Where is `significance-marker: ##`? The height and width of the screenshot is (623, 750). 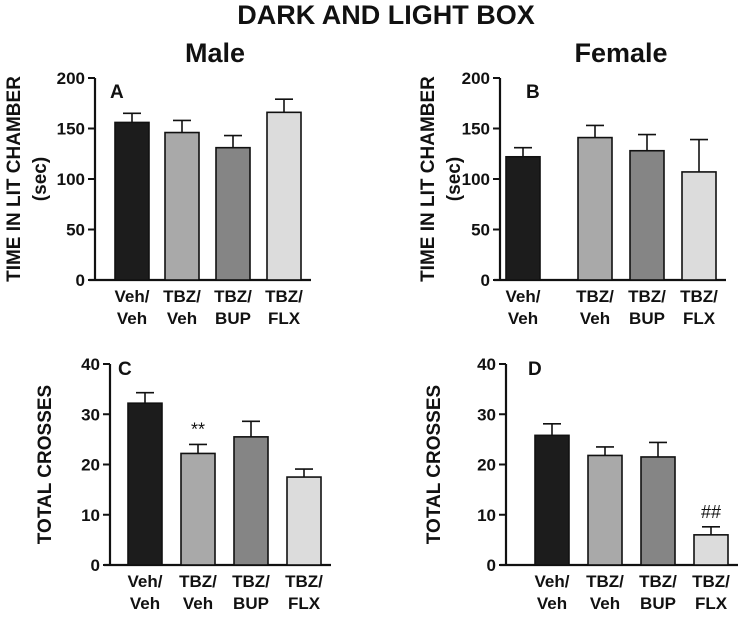 significance-marker: ## is located at coordinates (711, 512).